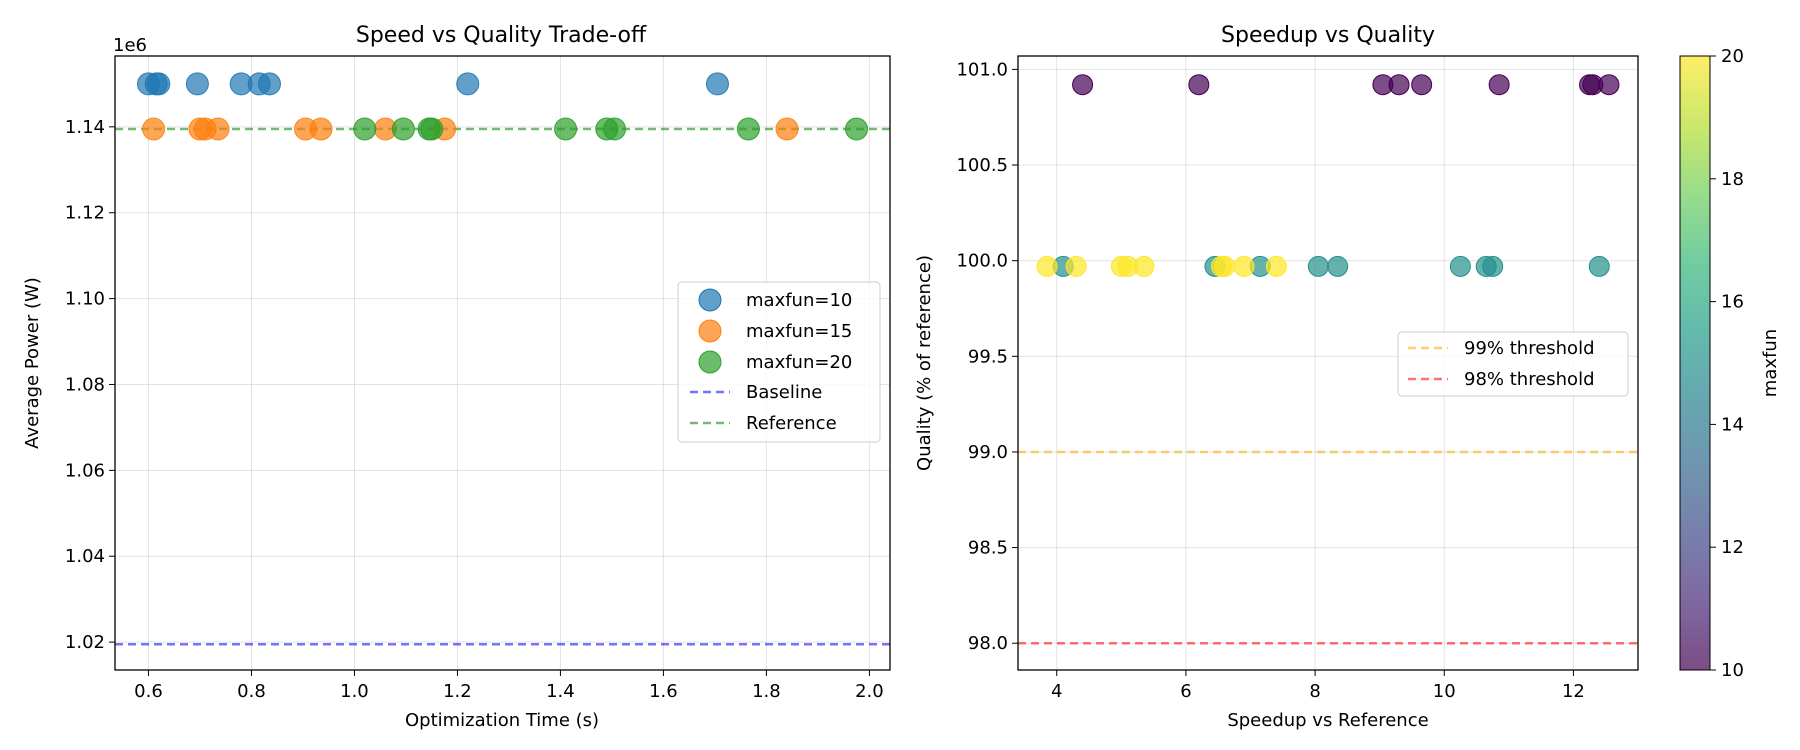  What do you see at coordinates (501, 35) in the screenshot?
I see `chart-title: Speed vs Quality Trade-off` at bounding box center [501, 35].